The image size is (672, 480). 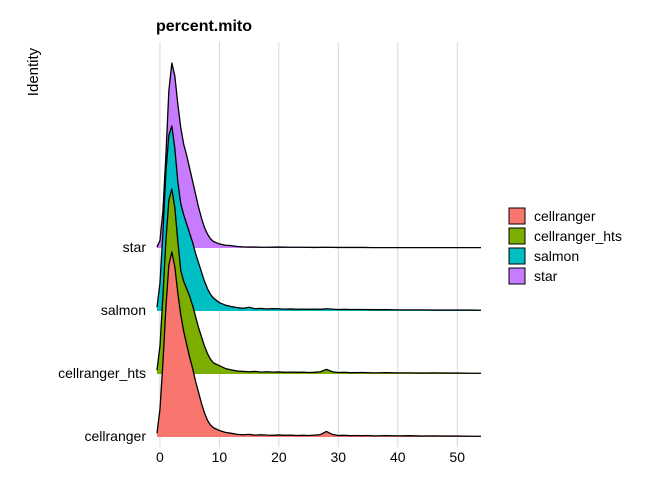 I want to click on x-tick-label-50: 50, so click(x=457, y=457).